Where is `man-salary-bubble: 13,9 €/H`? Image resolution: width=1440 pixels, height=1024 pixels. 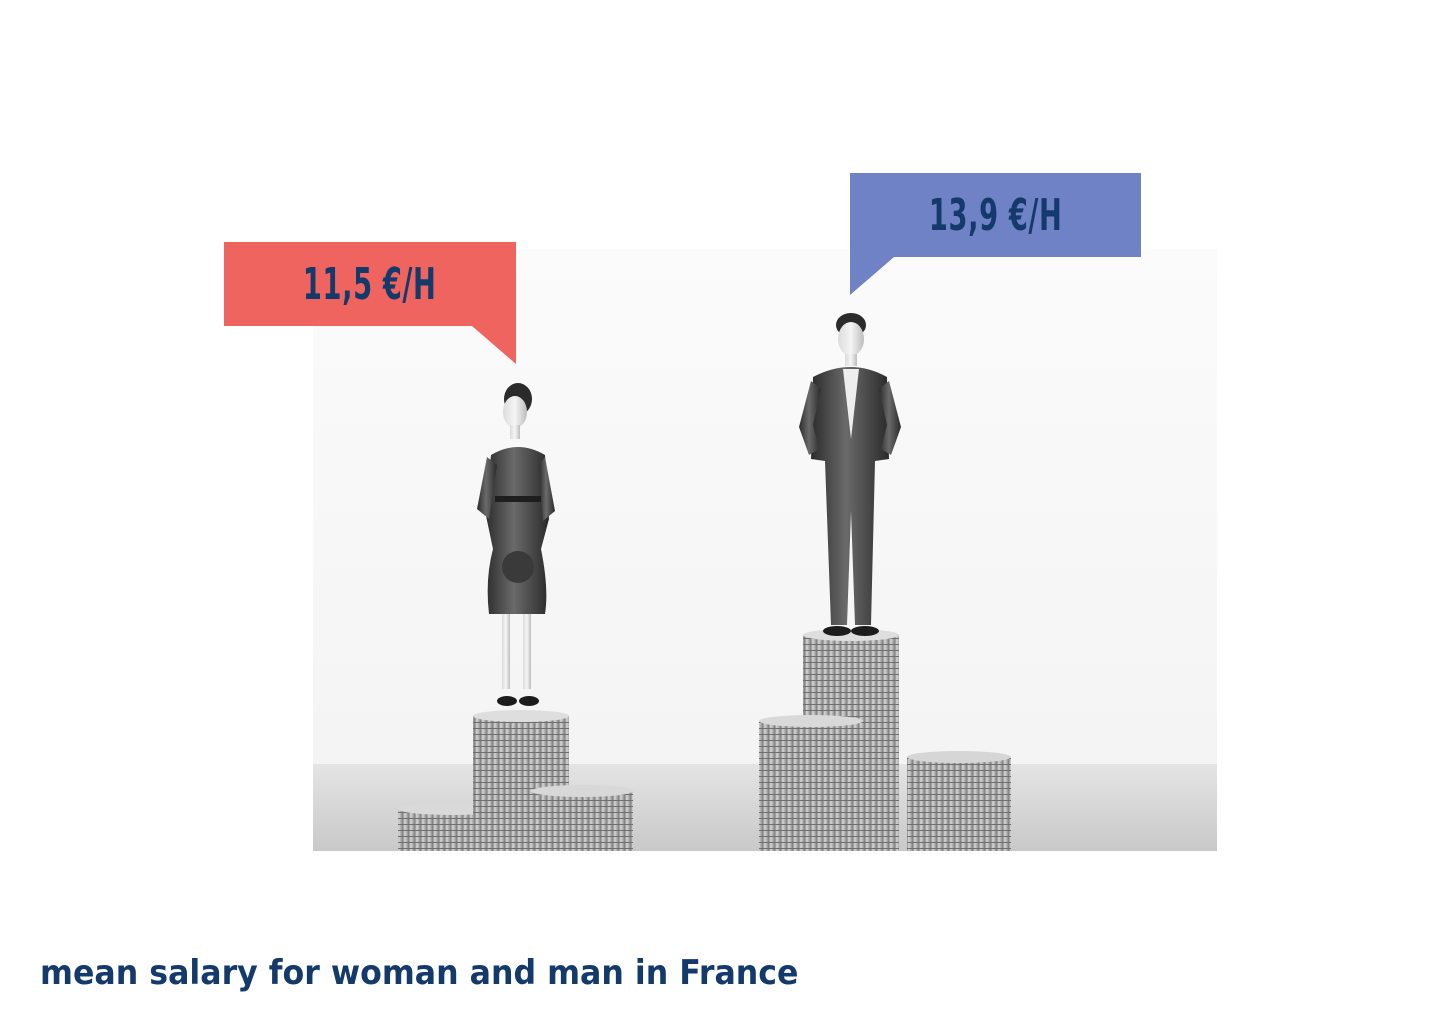 man-salary-bubble: 13,9 €/H is located at coordinates (995, 234).